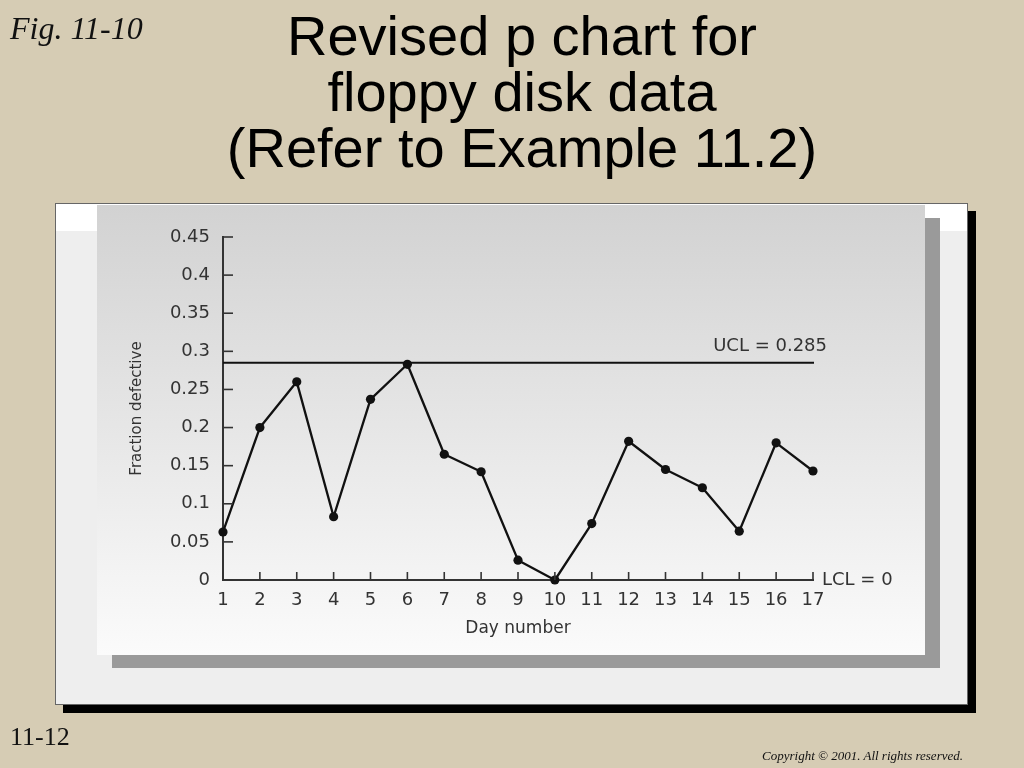 The width and height of the screenshot is (1024, 768). I want to click on x-tick-label: 9, so click(518, 599).